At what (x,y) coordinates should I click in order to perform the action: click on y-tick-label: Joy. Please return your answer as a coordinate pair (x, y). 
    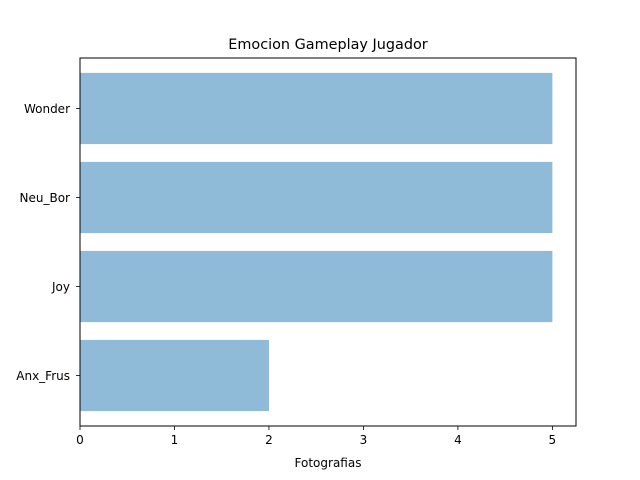
    Looking at the image, I should click on (60, 287).